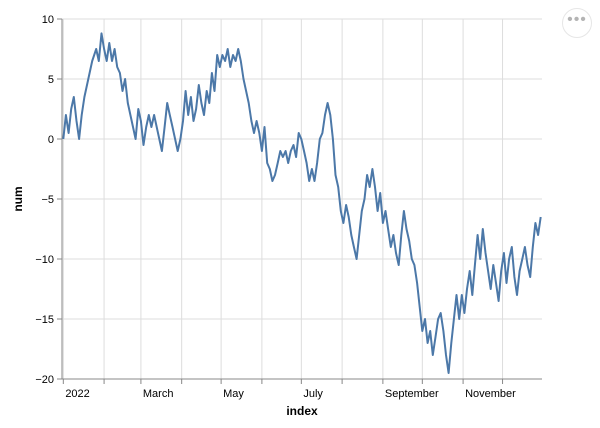 This screenshot has width=600, height=428. I want to click on y-tick-label: 10, so click(48, 20).